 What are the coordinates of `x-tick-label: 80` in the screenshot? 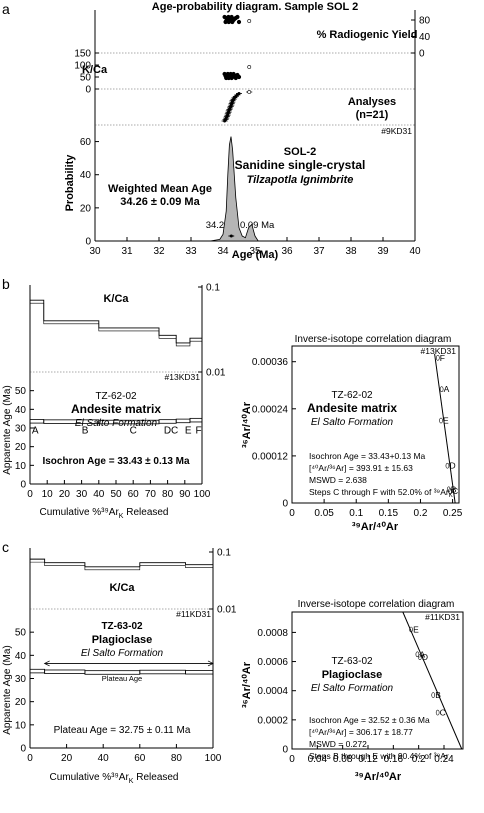 It's located at (168, 494).